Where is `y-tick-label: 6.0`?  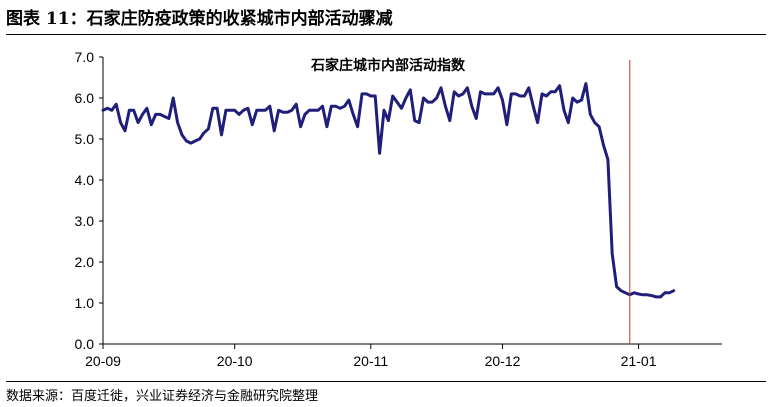 y-tick-label: 6.0 is located at coordinates (85, 98).